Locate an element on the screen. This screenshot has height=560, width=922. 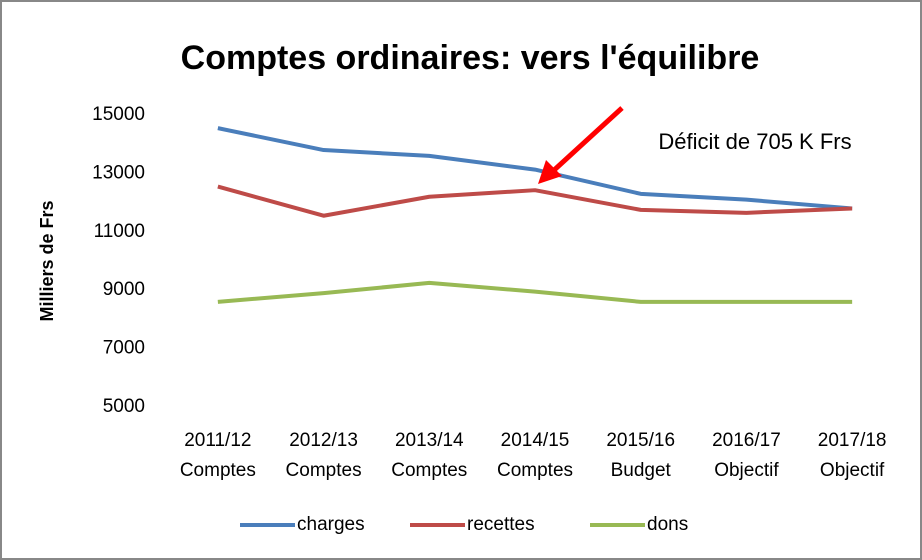
x-tick-label: Budget is located at coordinates (641, 470).